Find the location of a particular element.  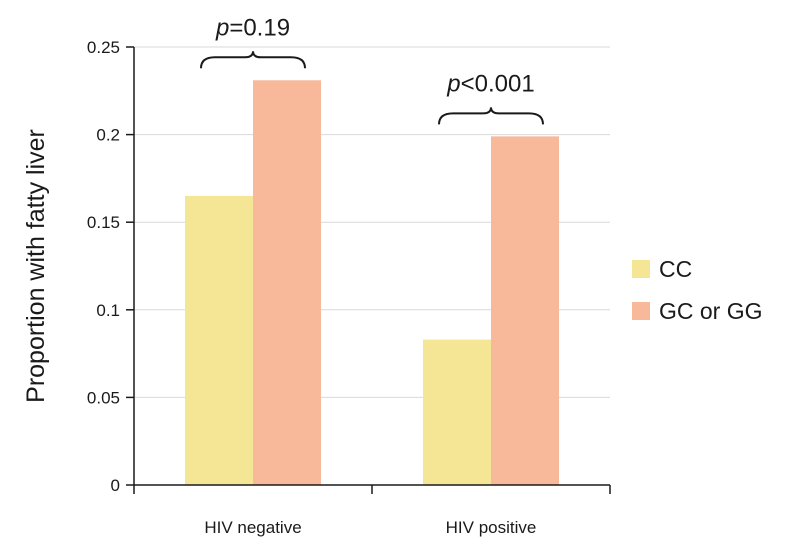

annotations: p=0.19p<0.001 is located at coordinates (372, 69).